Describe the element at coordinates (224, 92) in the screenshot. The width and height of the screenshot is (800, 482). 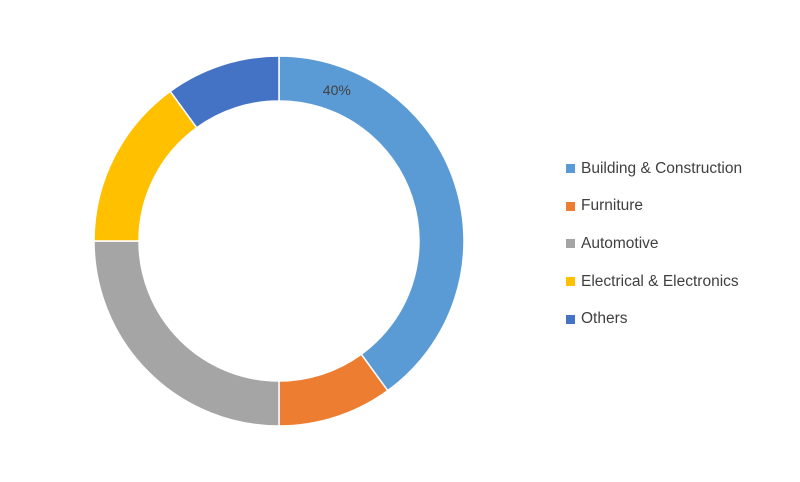
I see `donut-slice-others` at that location.